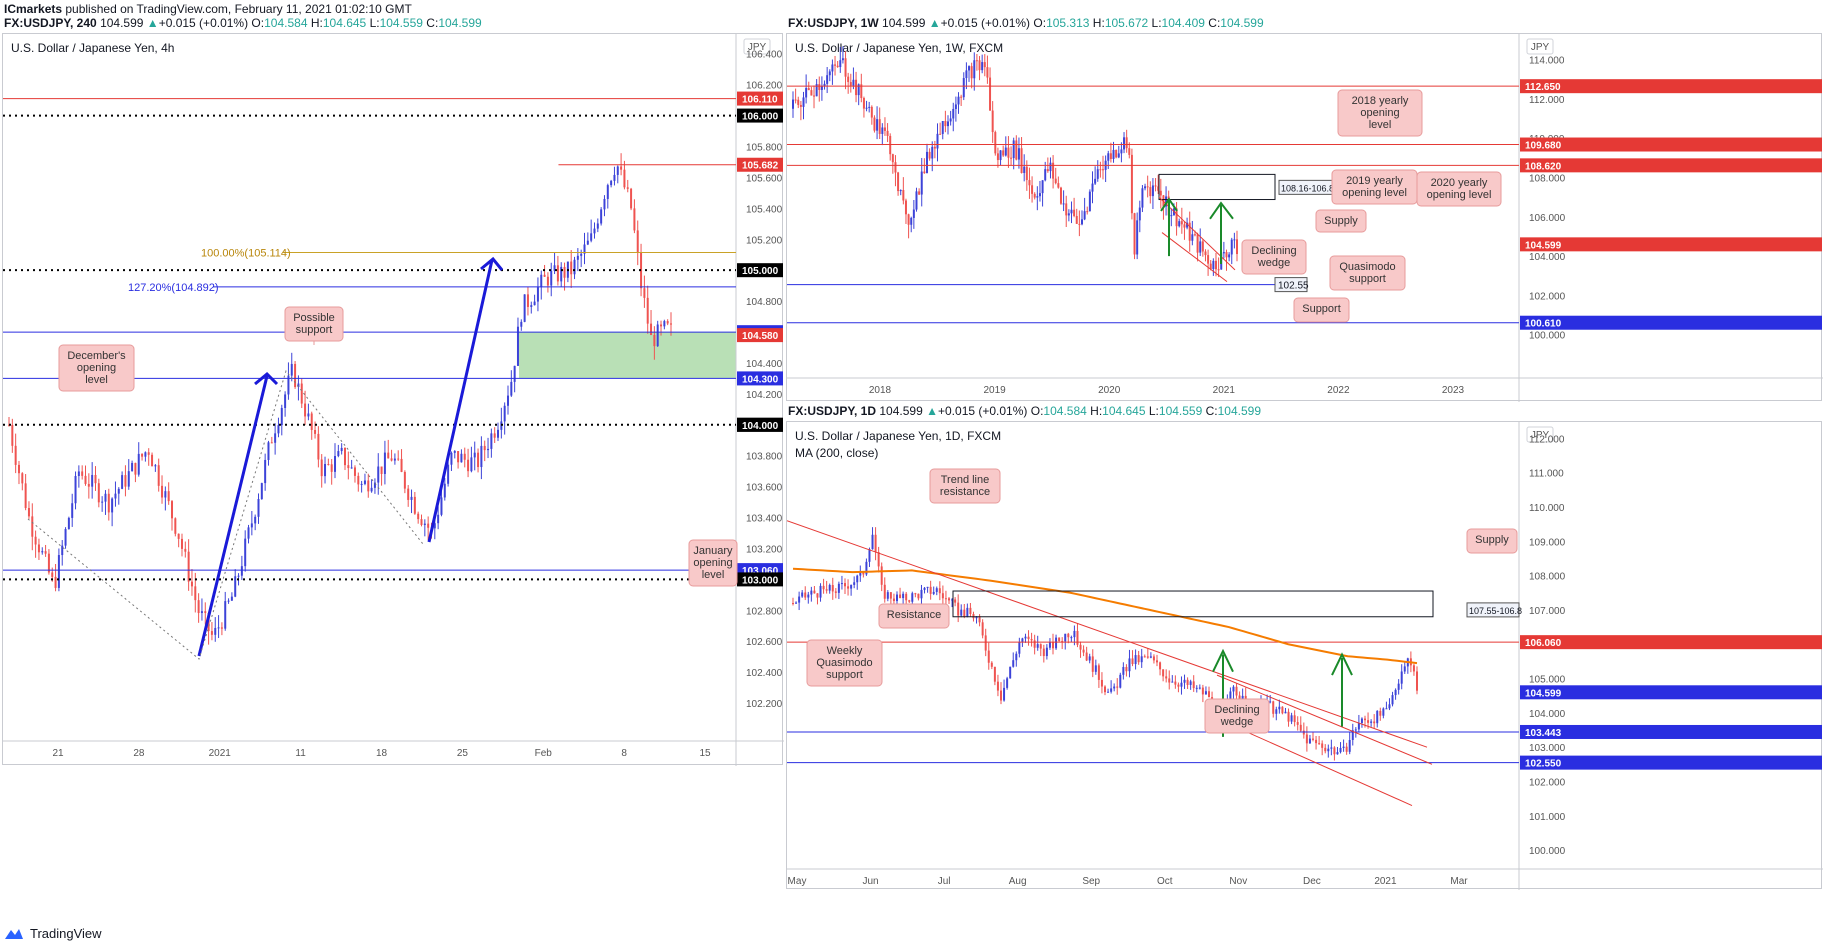  Describe the element at coordinates (1547, 542) in the screenshot. I see `y-tick-label: 109.000` at that location.